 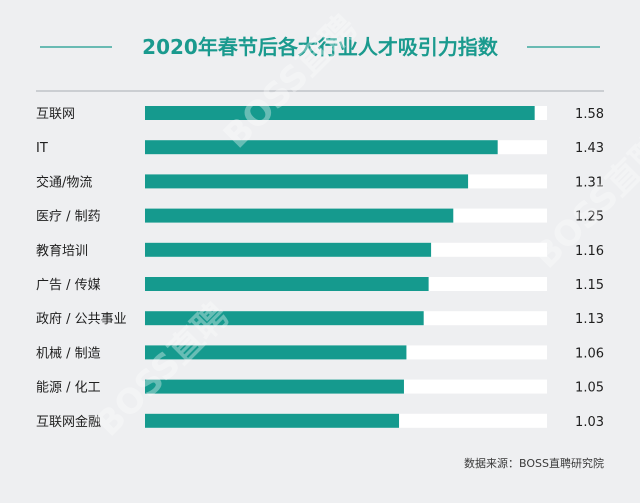 I want to click on value-label: 1.13, so click(x=589, y=319).